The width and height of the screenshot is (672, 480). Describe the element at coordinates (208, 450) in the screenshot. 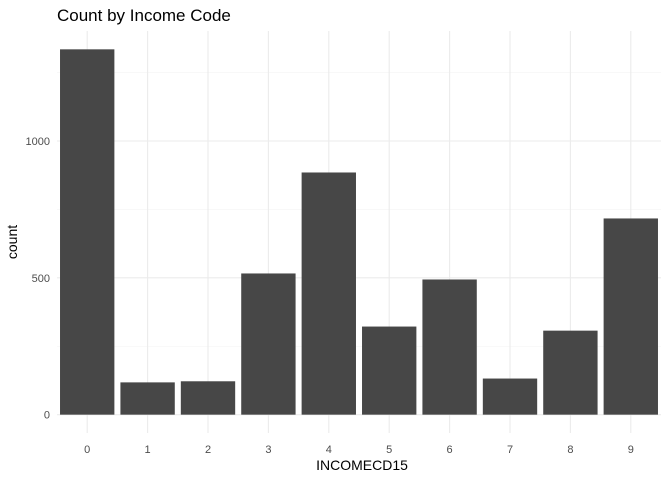

I see `x-tick-label: 2` at that location.